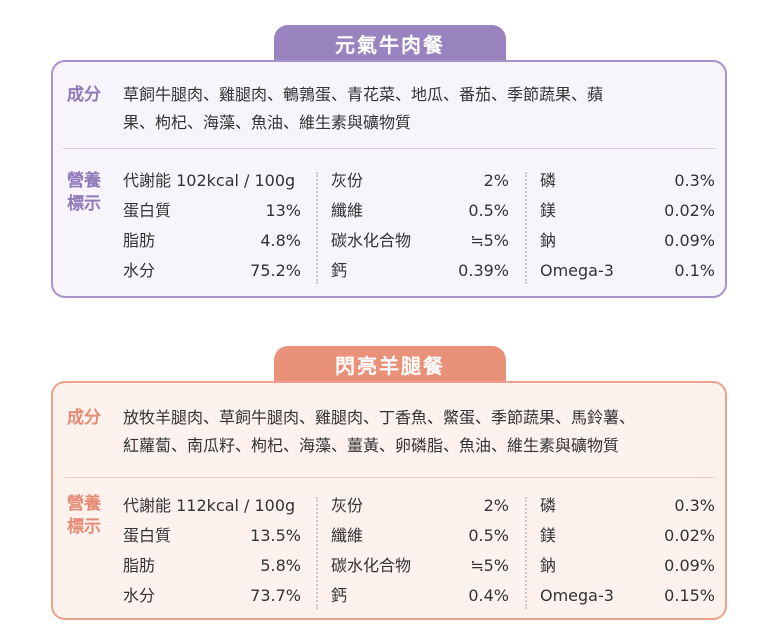 This screenshot has height=634, width=768. Describe the element at coordinates (280, 240) in the screenshot. I see `nutrient-value: 4.8%` at that location.